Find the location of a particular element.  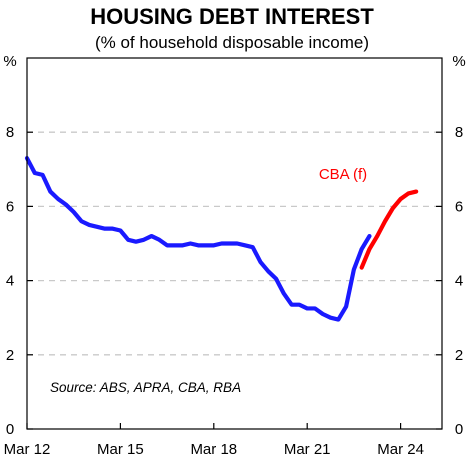

x-tick-label: Mar 21 is located at coordinates (307, 449).